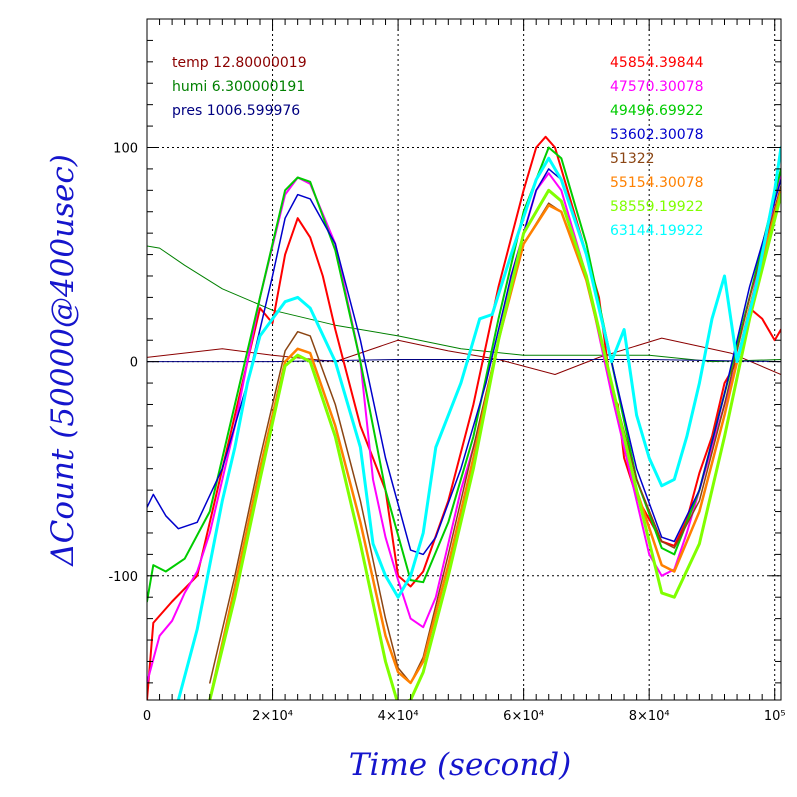 The image size is (797, 797). I want to click on legend-right-entry: 55154.30078, so click(657, 183).